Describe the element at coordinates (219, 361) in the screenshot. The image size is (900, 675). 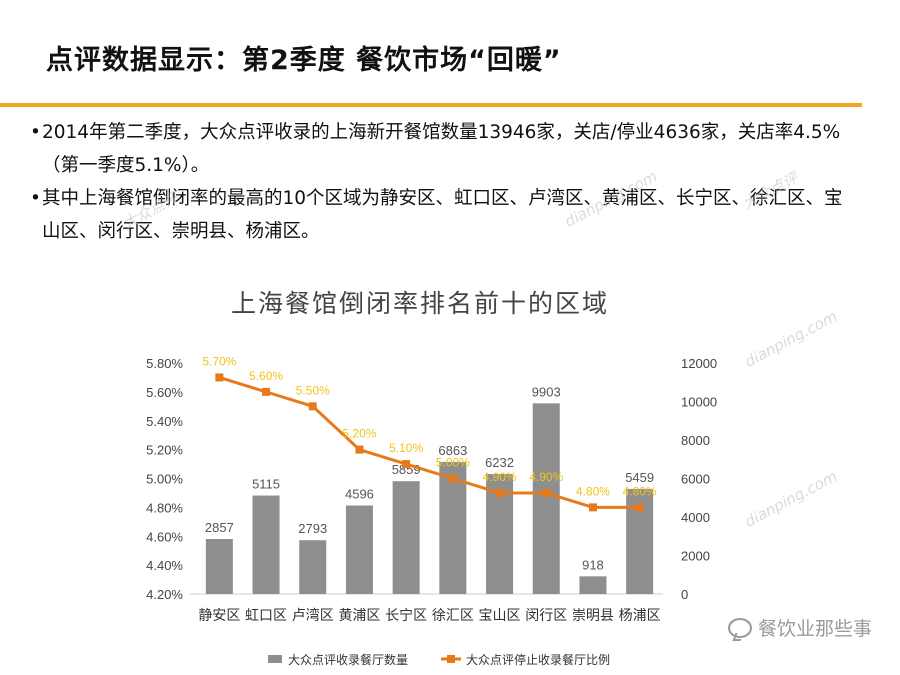
I see `line-data-label: 5.70%` at that location.